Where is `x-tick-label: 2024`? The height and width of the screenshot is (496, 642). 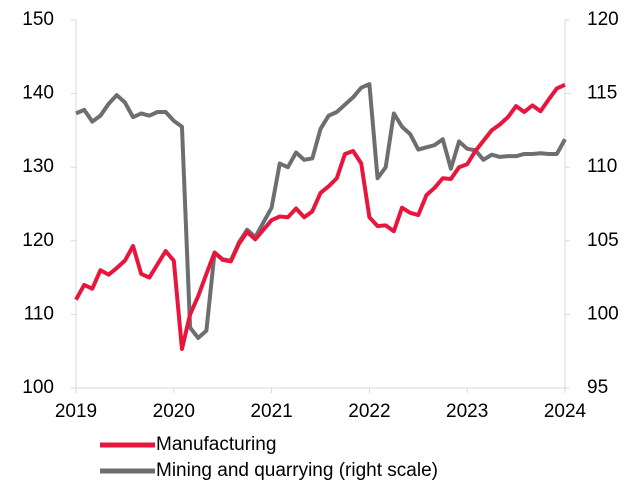 x-tick-label: 2024 is located at coordinates (565, 411).